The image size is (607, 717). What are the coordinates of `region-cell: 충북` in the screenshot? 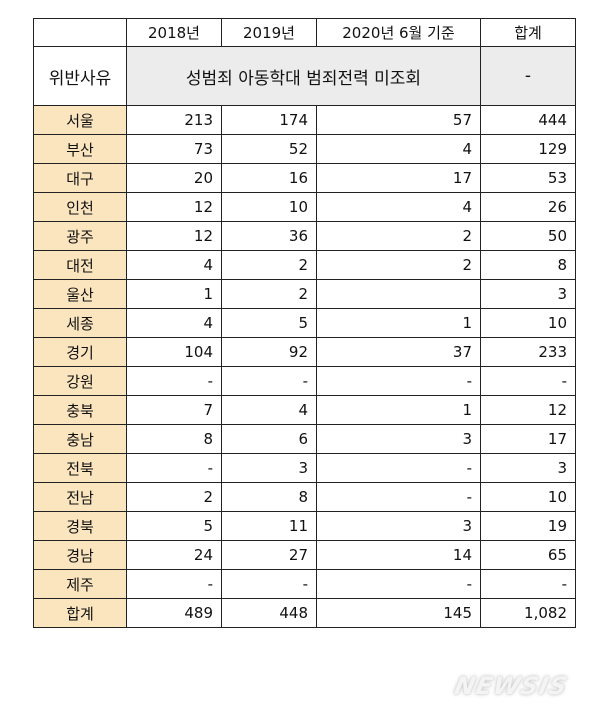 It's located at (80, 410).